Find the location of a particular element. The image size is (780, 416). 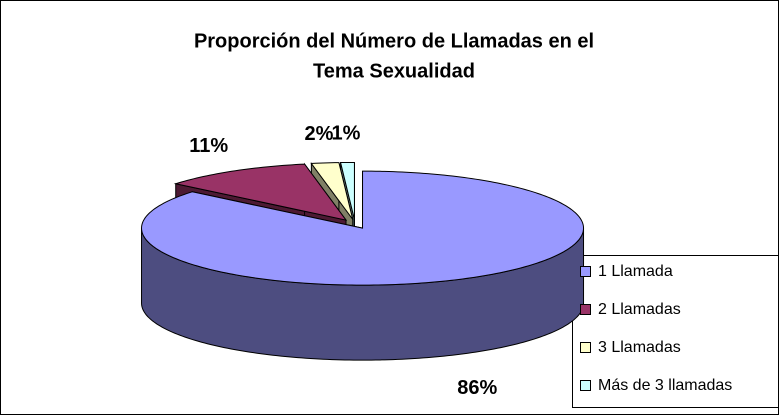

data-label: 11% is located at coordinates (208, 146).